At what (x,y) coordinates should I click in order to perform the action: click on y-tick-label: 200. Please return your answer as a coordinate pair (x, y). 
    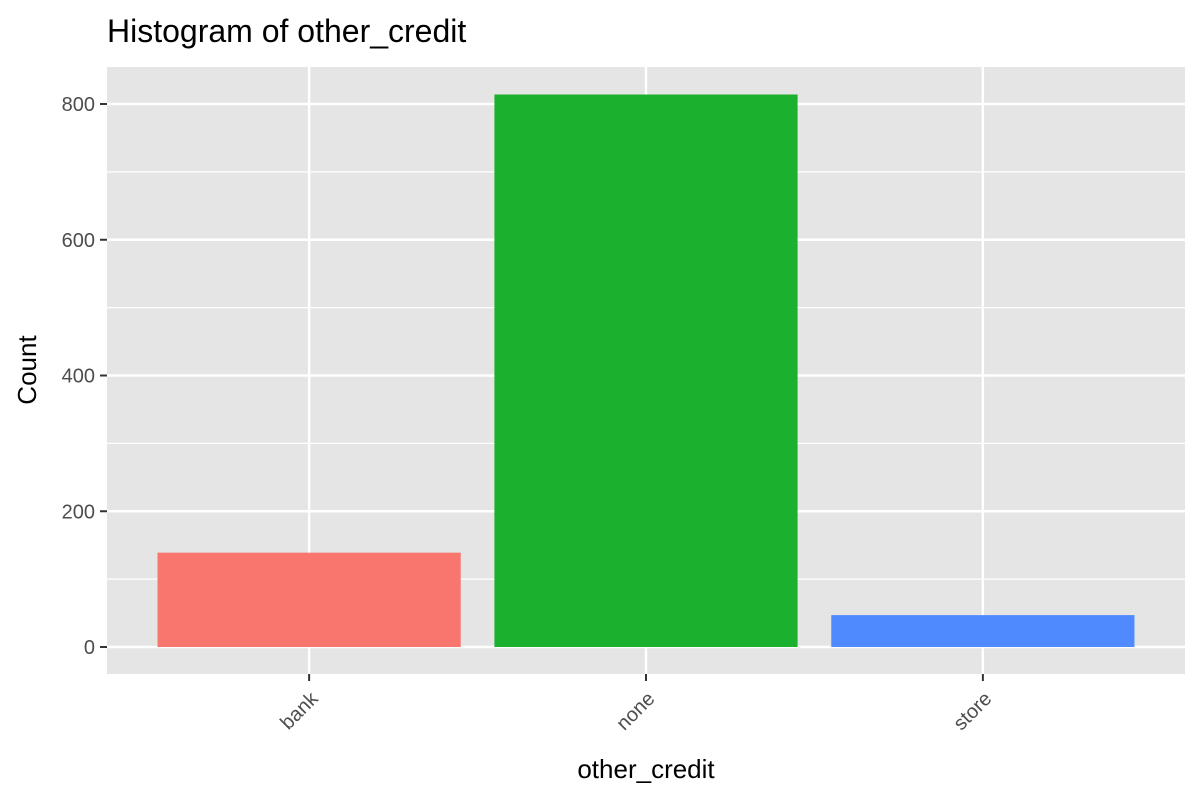
    Looking at the image, I should click on (78, 512).